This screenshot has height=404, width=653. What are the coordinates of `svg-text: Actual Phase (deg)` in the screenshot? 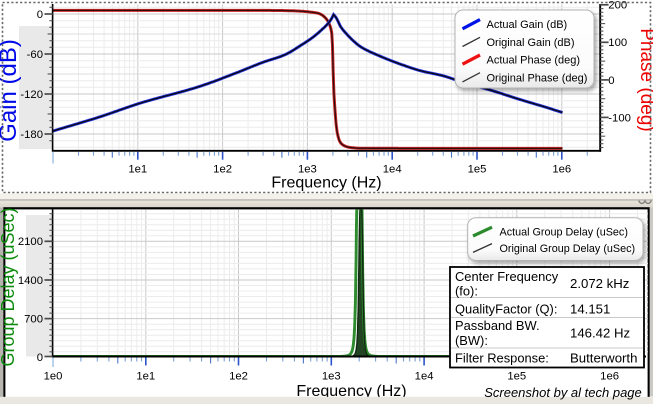 It's located at (534, 61).